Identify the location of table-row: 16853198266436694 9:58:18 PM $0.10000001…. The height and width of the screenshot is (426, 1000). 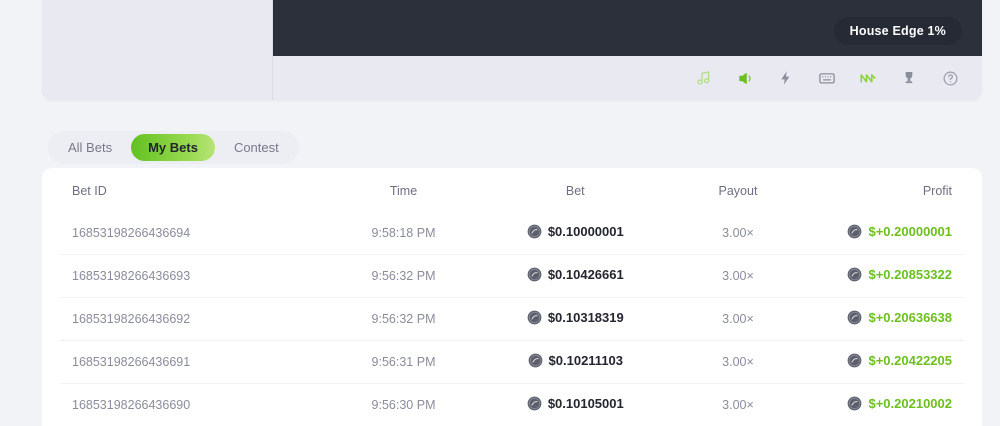
(512, 233).